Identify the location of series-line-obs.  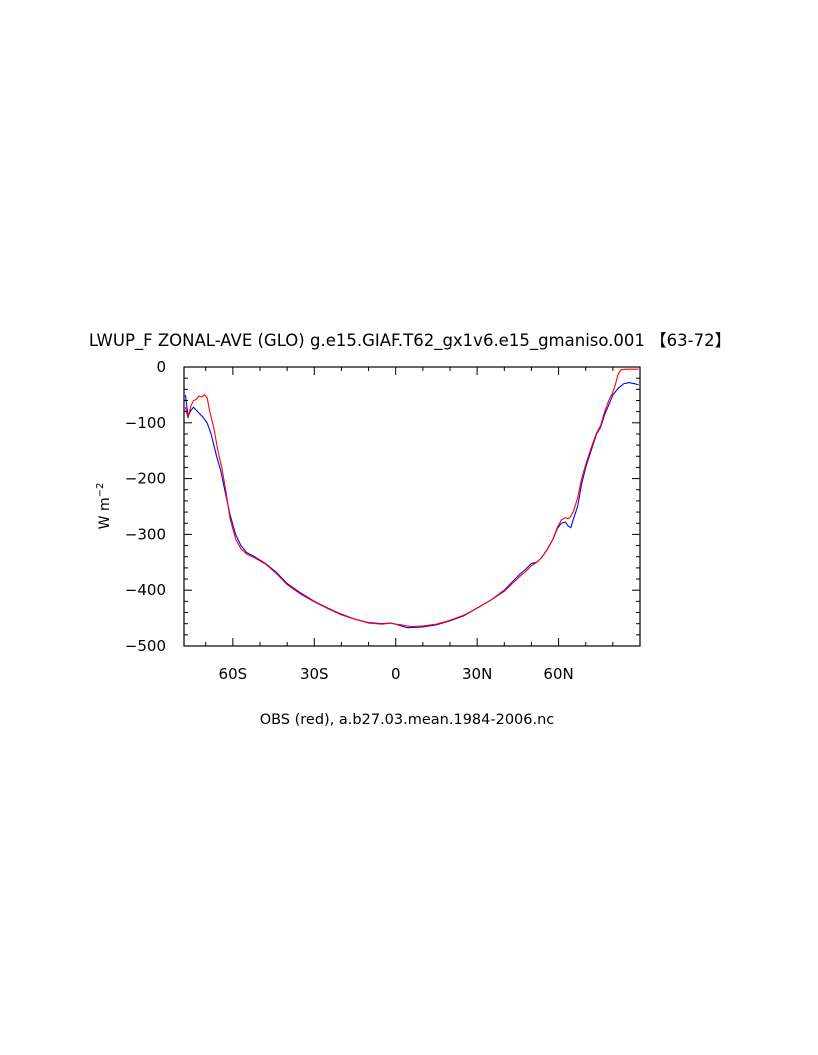
(411, 498).